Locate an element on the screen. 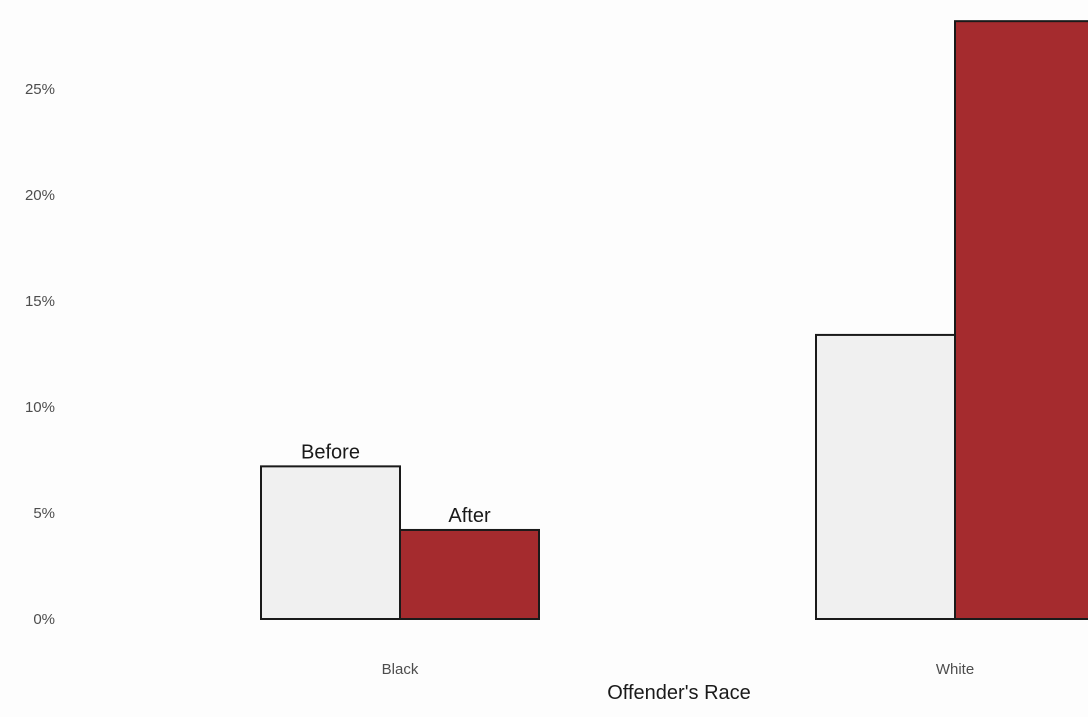 The width and height of the screenshot is (1088, 717). bar-label-before: Before is located at coordinates (330, 452).